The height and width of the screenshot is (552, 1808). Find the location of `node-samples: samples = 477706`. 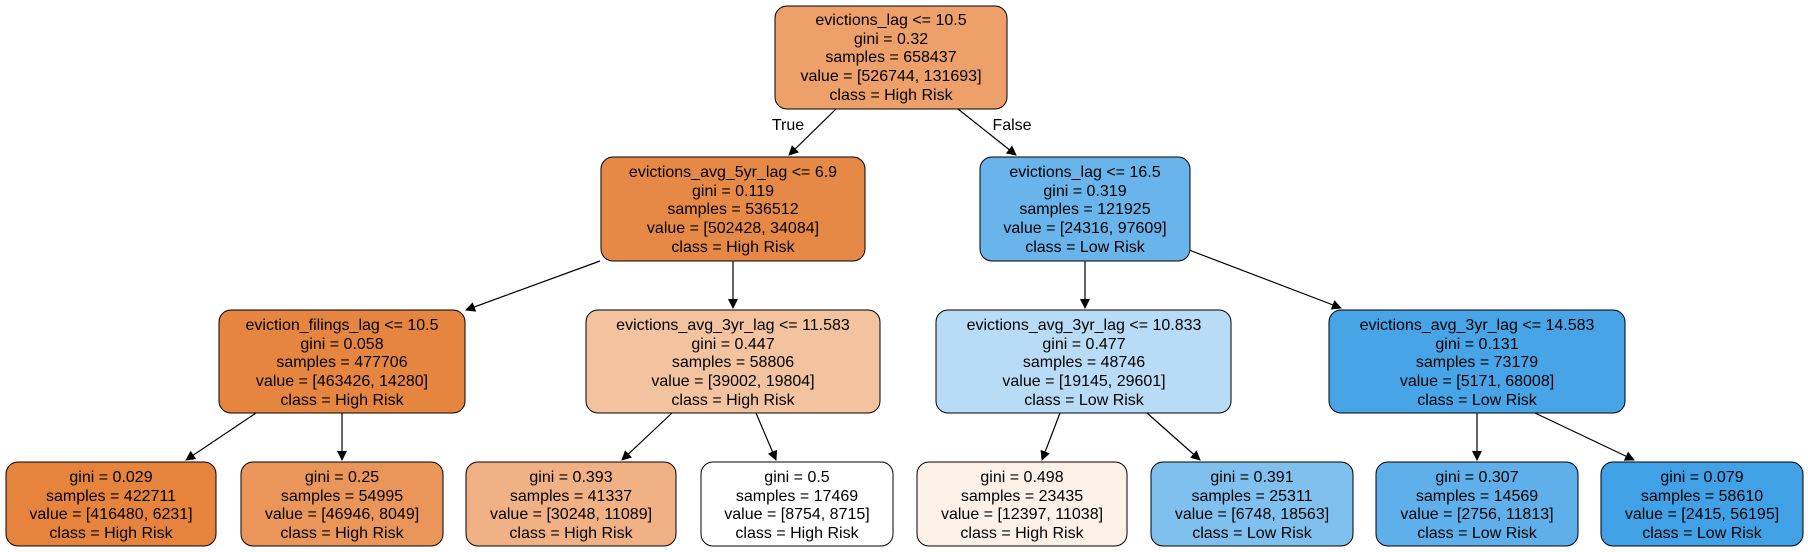

node-samples: samples = 477706 is located at coordinates (341, 362).